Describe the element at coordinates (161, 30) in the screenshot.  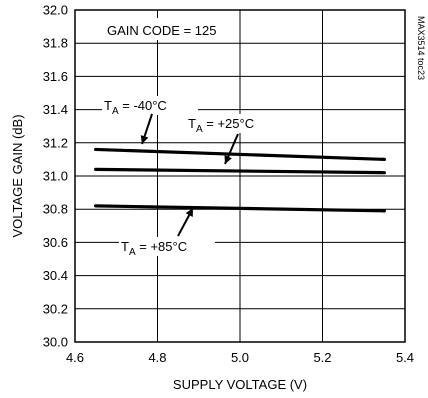
I see `gain-code-label: GAIN CODE = 125` at that location.